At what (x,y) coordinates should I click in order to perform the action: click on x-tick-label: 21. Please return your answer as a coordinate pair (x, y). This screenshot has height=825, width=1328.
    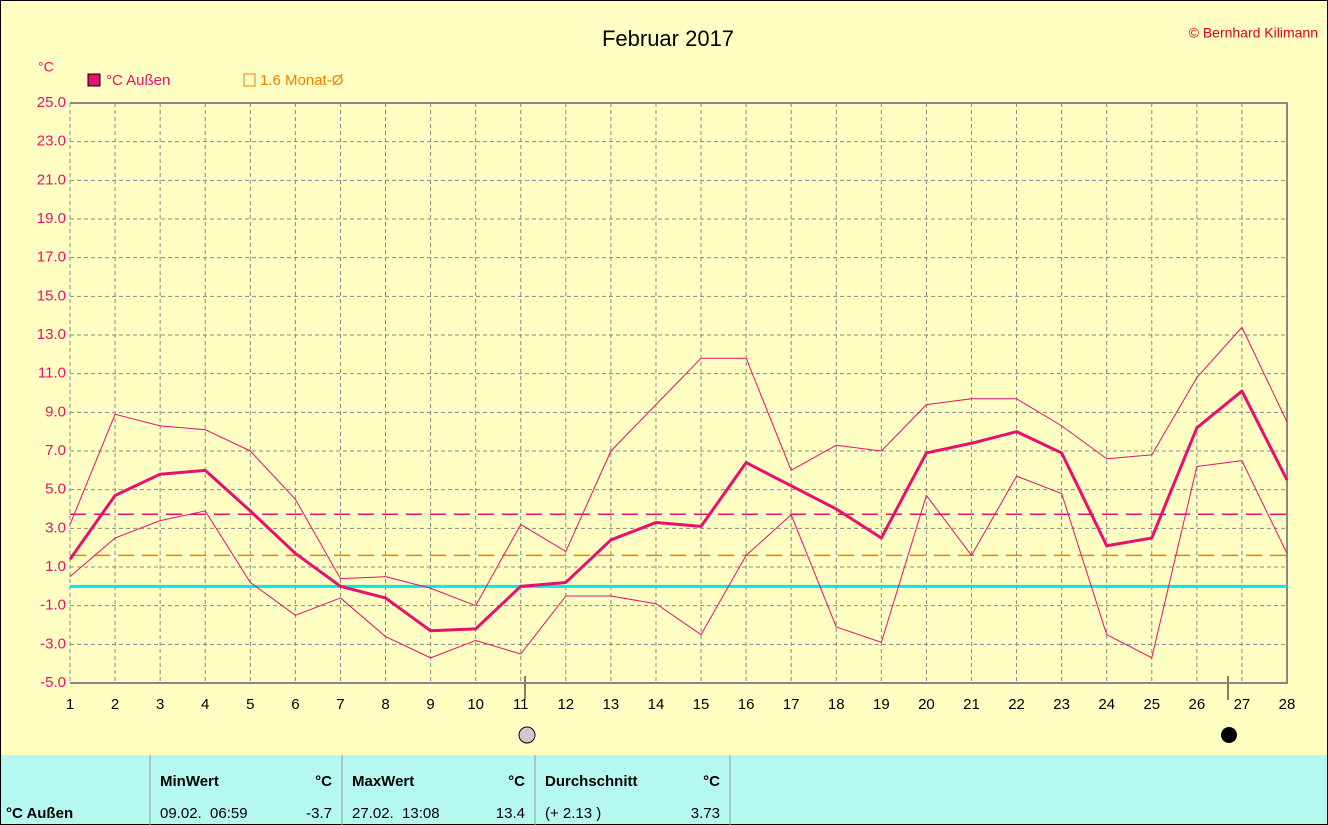
    Looking at the image, I should click on (971, 704).